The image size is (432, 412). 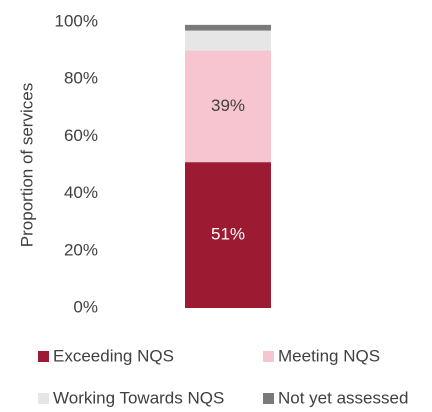 I want to click on legend-label: Meeting NQS, so click(x=329, y=355).